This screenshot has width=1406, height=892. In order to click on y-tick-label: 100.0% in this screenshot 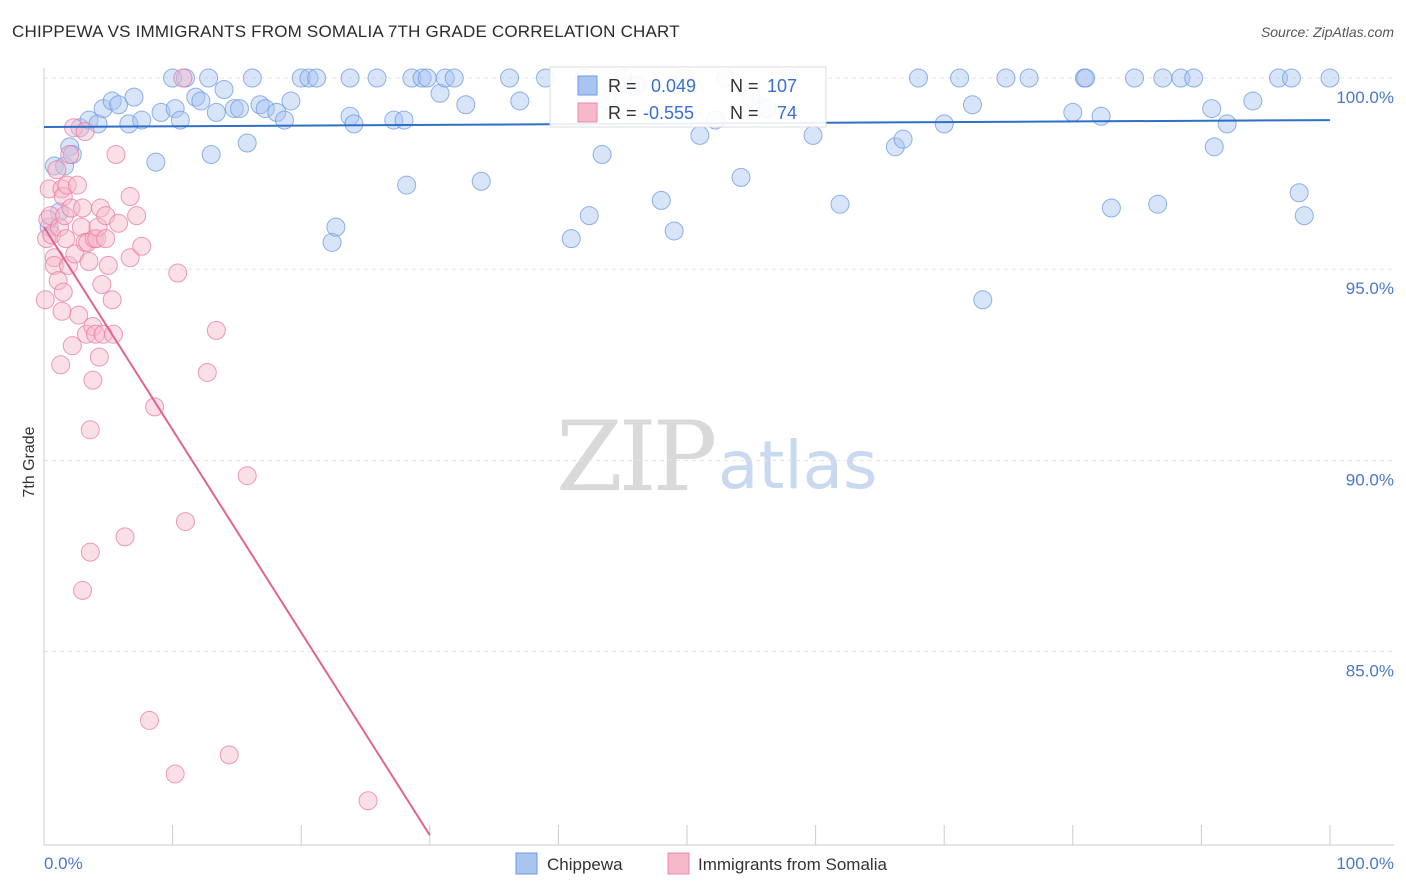, I will do `click(1365, 97)`.